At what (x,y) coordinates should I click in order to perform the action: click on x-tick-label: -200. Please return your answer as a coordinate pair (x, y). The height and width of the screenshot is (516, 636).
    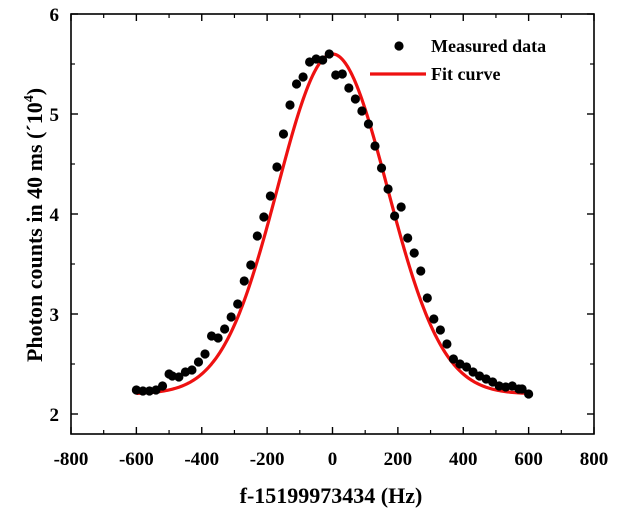
    Looking at the image, I should click on (267, 459).